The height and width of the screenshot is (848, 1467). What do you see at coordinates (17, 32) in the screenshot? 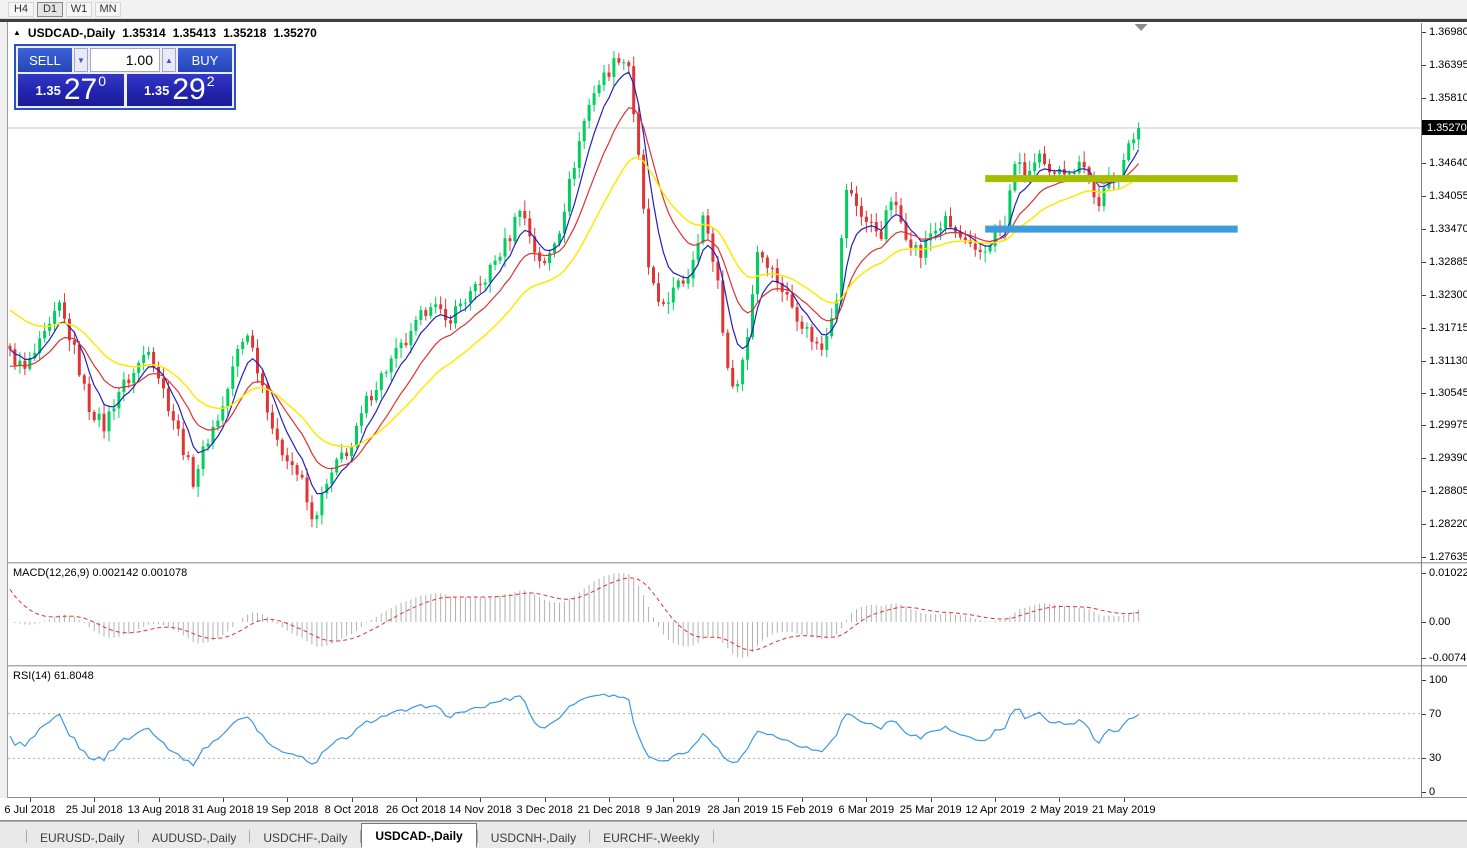
I see `one-click-panel-toggle-icon: ▲` at bounding box center [17, 32].